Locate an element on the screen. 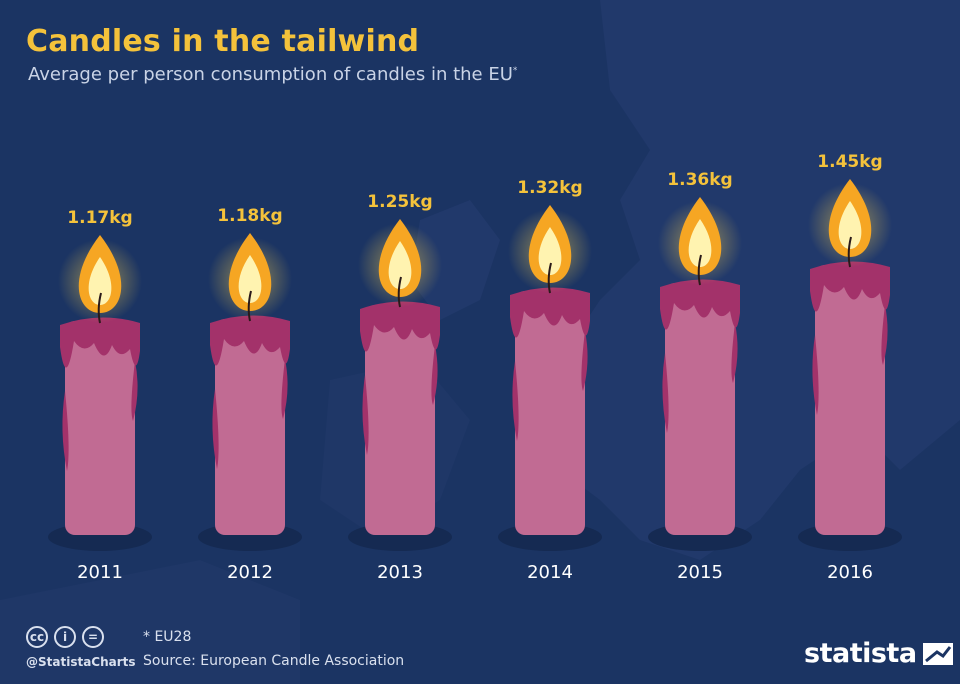  value-label: 1.25kg is located at coordinates (399, 202).